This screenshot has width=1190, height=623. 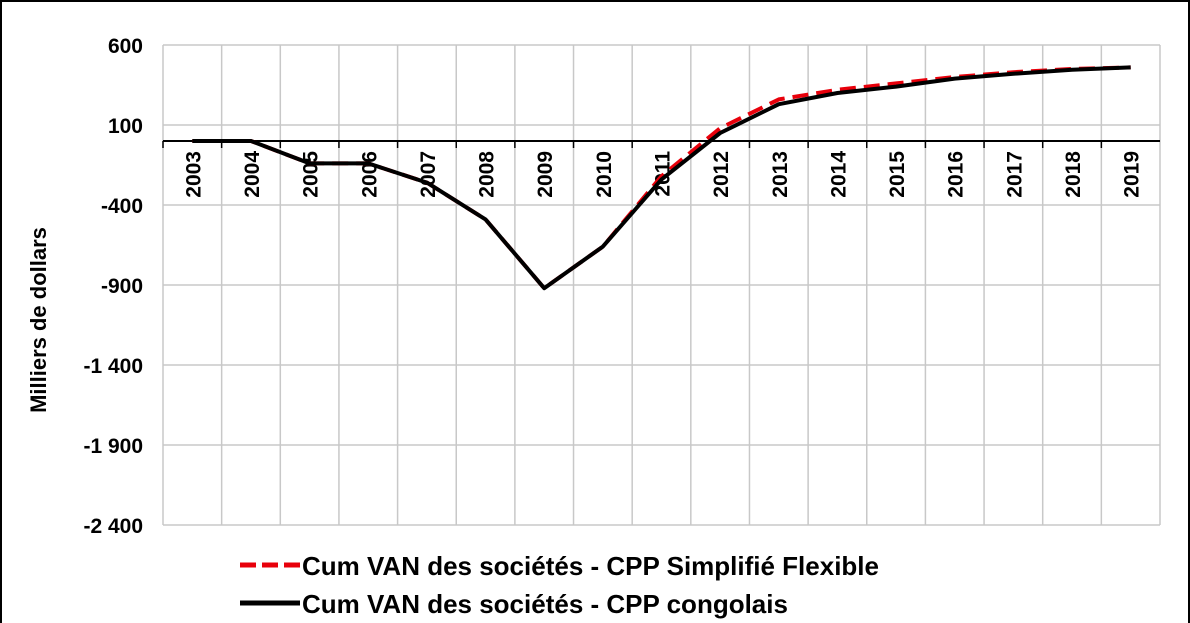 What do you see at coordinates (311, 174) in the screenshot?
I see `x-tick-label: 2005` at bounding box center [311, 174].